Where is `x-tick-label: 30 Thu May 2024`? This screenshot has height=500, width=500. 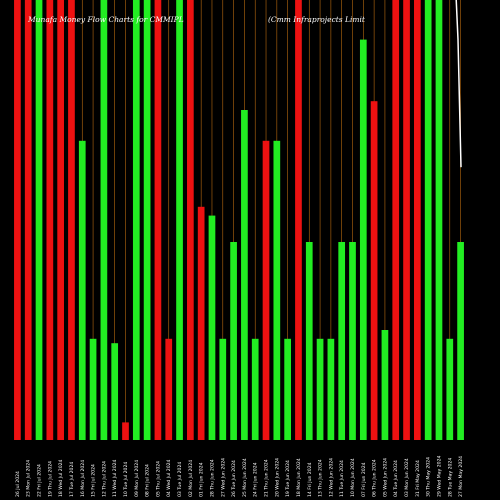
x-tick-label: 30 Thu May 2024 is located at coordinates (429, 477).